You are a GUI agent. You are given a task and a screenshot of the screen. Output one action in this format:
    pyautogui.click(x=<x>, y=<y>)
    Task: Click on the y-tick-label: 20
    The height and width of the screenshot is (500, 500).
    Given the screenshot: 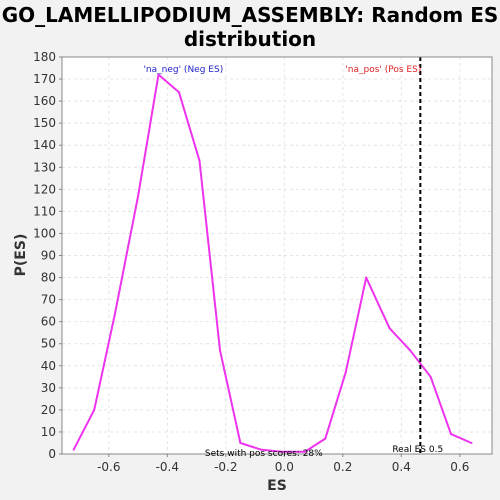 What is the action you would take?
    pyautogui.click(x=48, y=410)
    